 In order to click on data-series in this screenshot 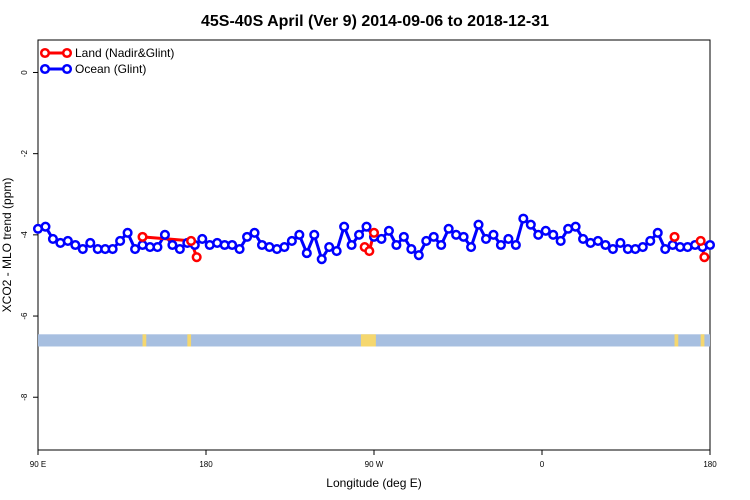, I will do `click(374, 239)`.